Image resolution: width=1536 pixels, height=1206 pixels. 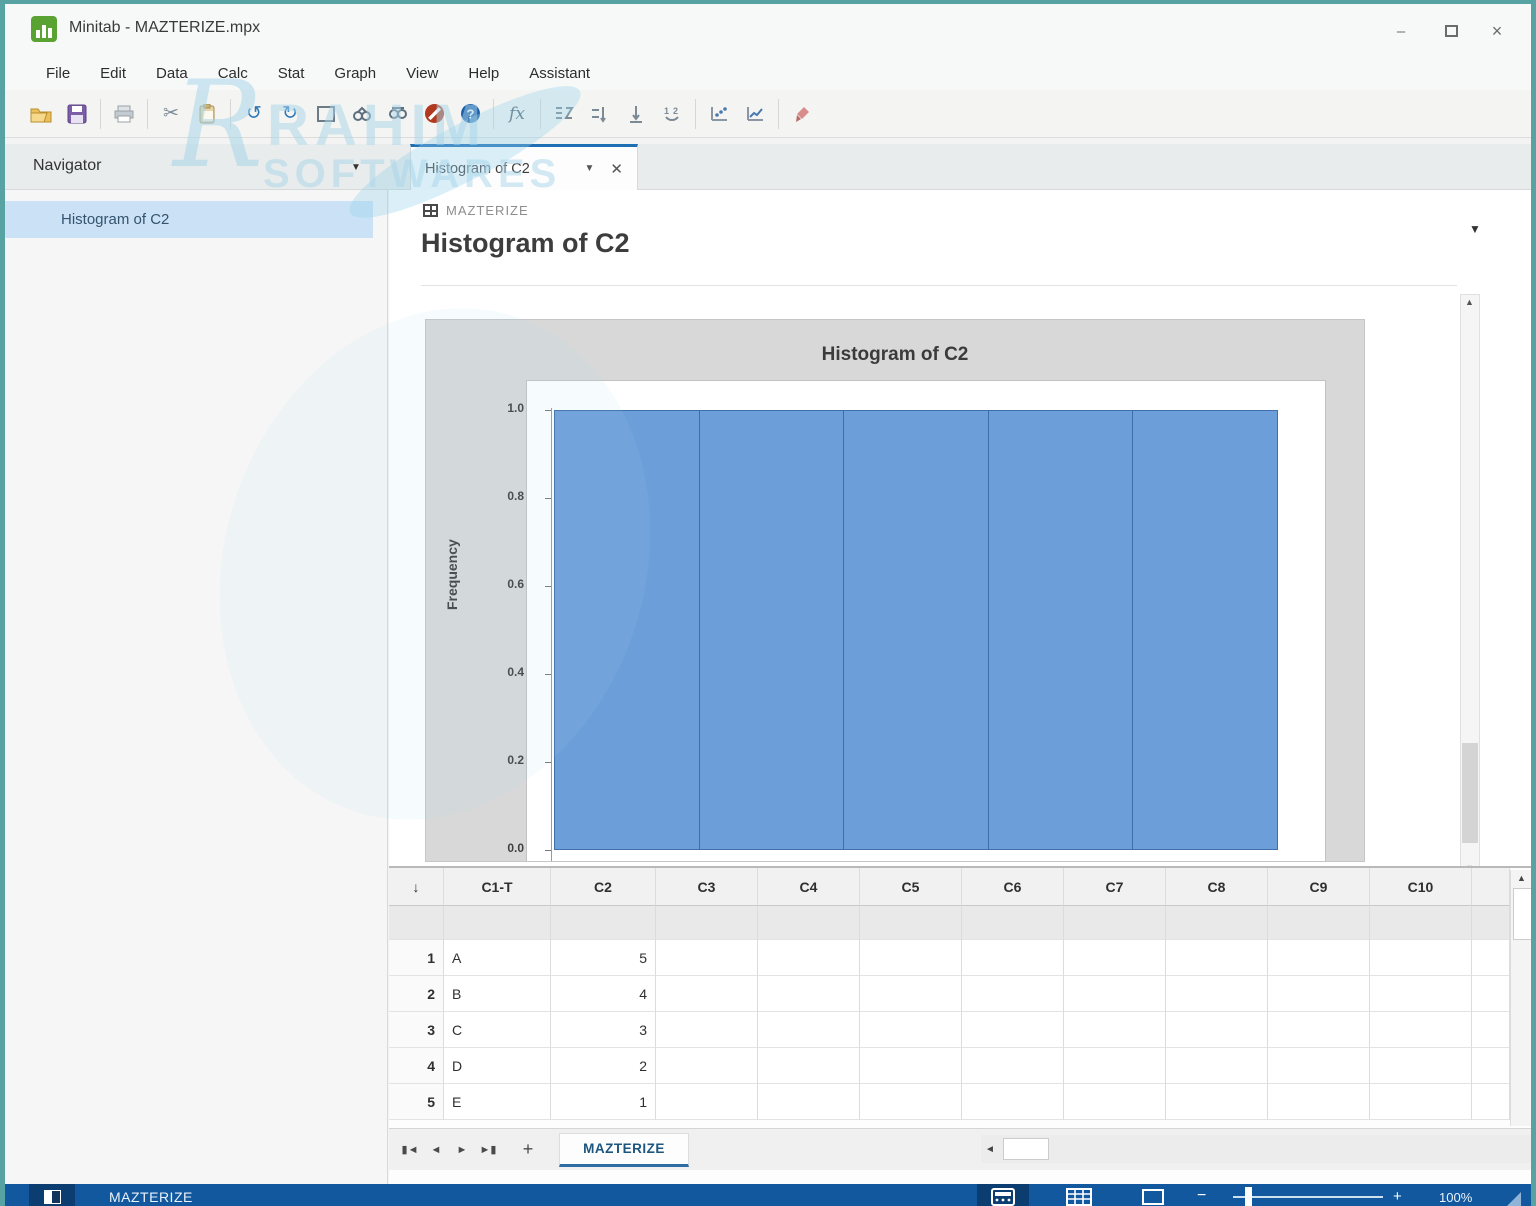 What do you see at coordinates (1013, 887) in the screenshot?
I see `column-header-c6: C6` at bounding box center [1013, 887].